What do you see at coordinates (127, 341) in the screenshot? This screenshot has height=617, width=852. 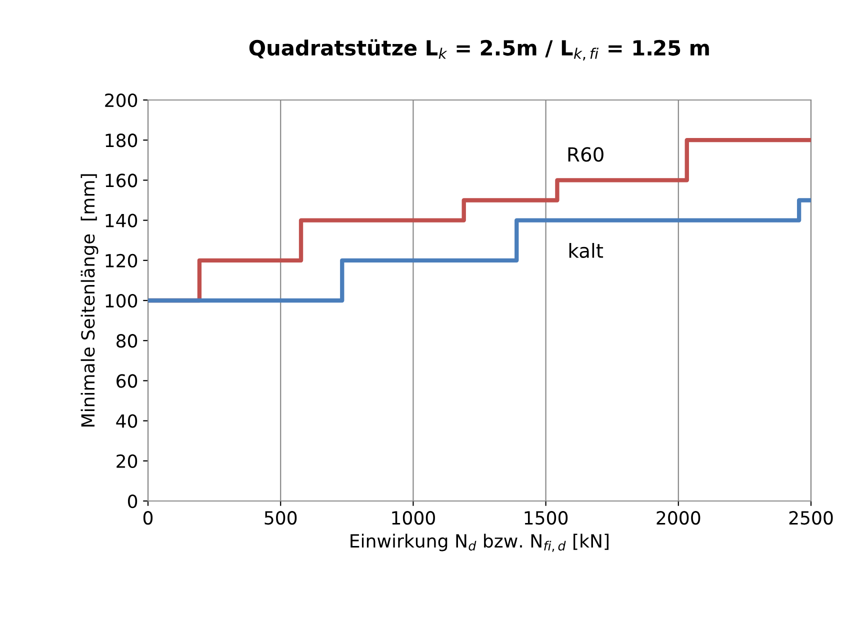 I see `y-tick-label: 80` at bounding box center [127, 341].